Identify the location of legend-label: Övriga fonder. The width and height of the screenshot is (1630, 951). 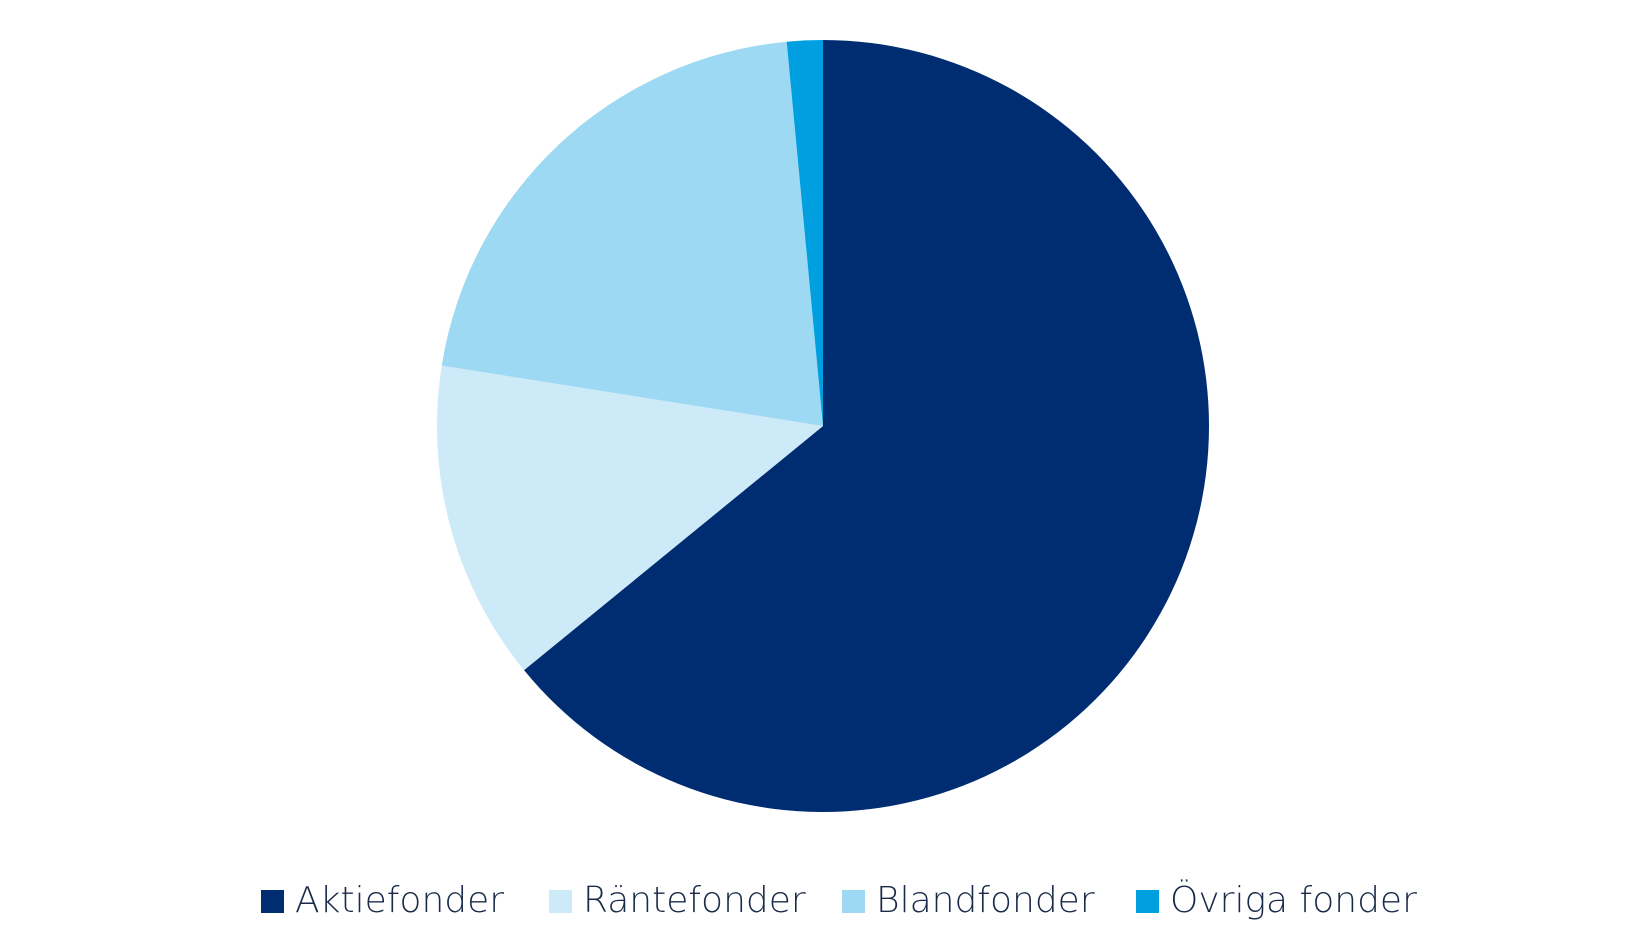
(1293, 900).